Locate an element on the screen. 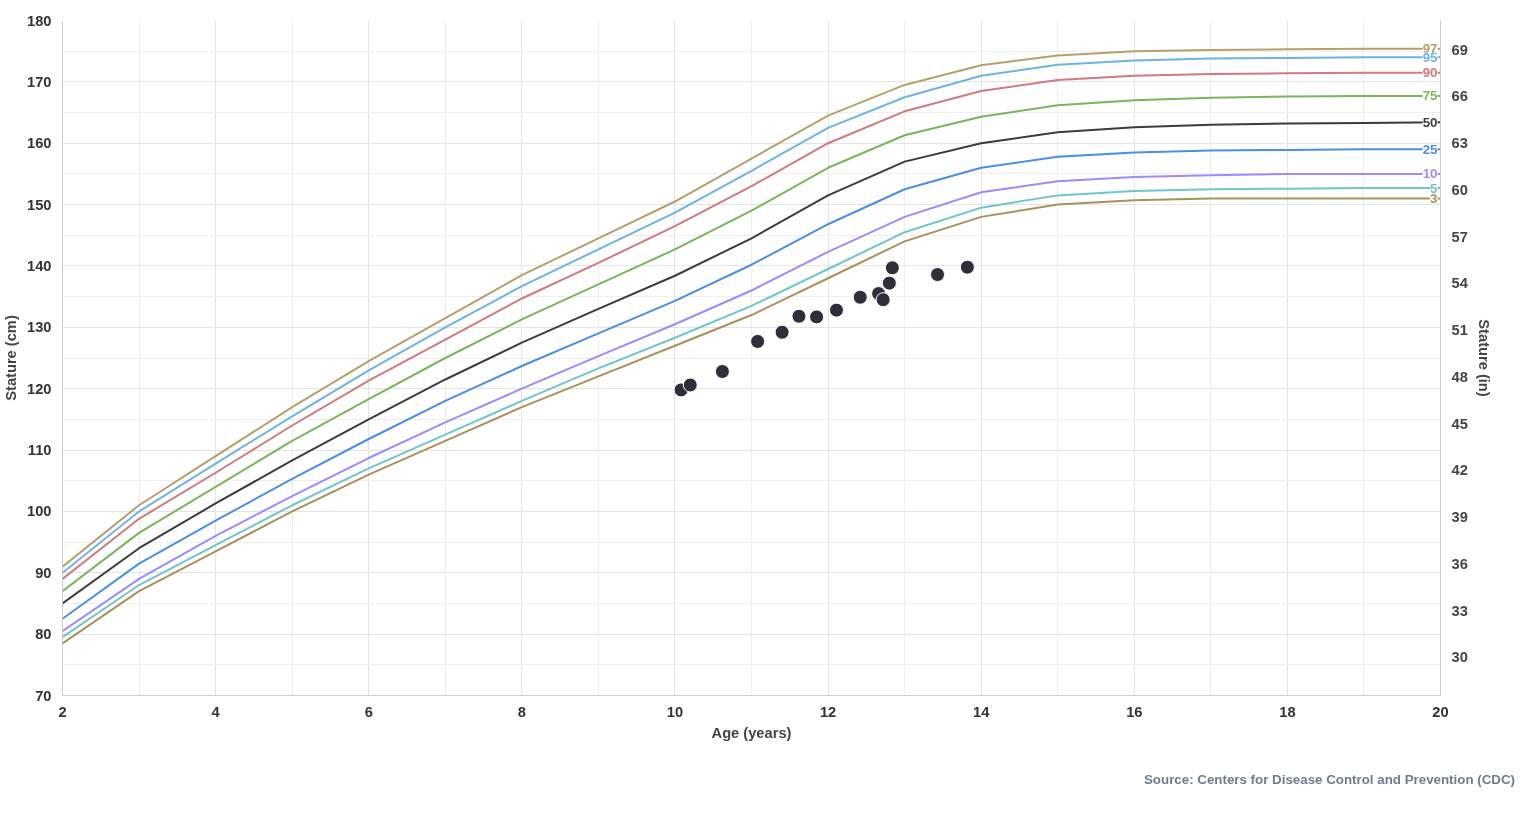 Image resolution: width=1533 pixels, height=815 pixels. x-tick-label: 18 is located at coordinates (1287, 711).